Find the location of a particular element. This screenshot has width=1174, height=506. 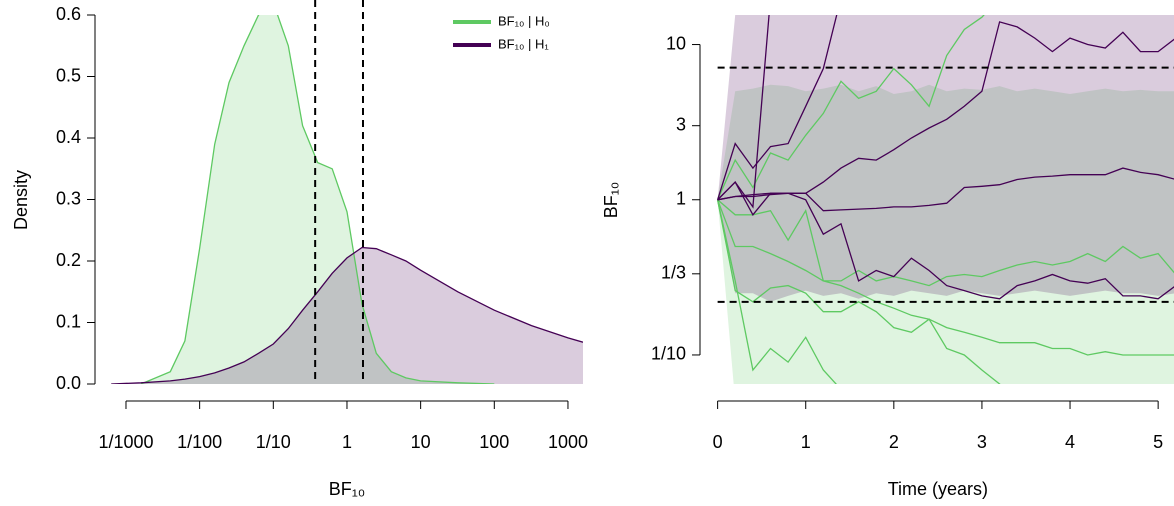

x-axis-label: BF₁₀ is located at coordinates (347, 489).